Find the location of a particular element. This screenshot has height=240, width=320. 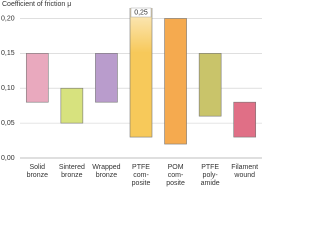

value-label-box is located at coordinates (141, 12).